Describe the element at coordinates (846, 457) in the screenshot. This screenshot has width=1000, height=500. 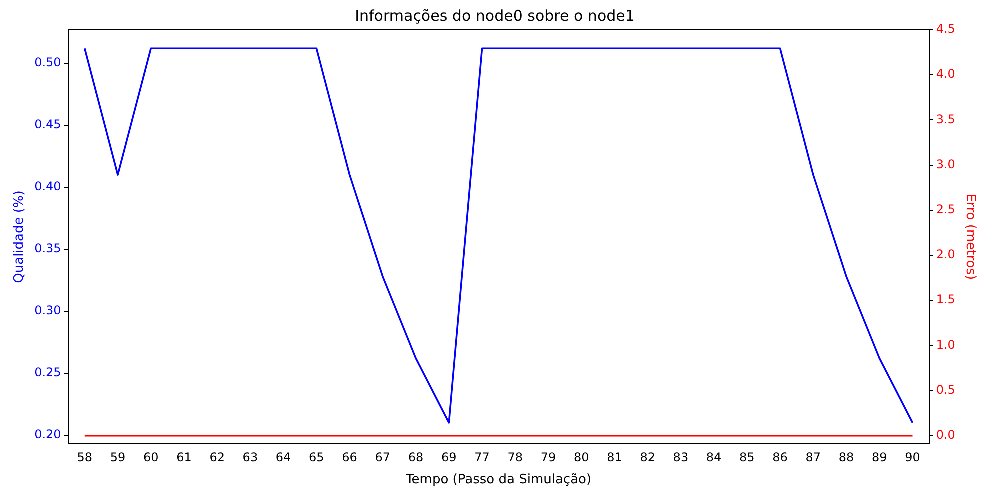
I see `x-tick-label: 88` at that location.